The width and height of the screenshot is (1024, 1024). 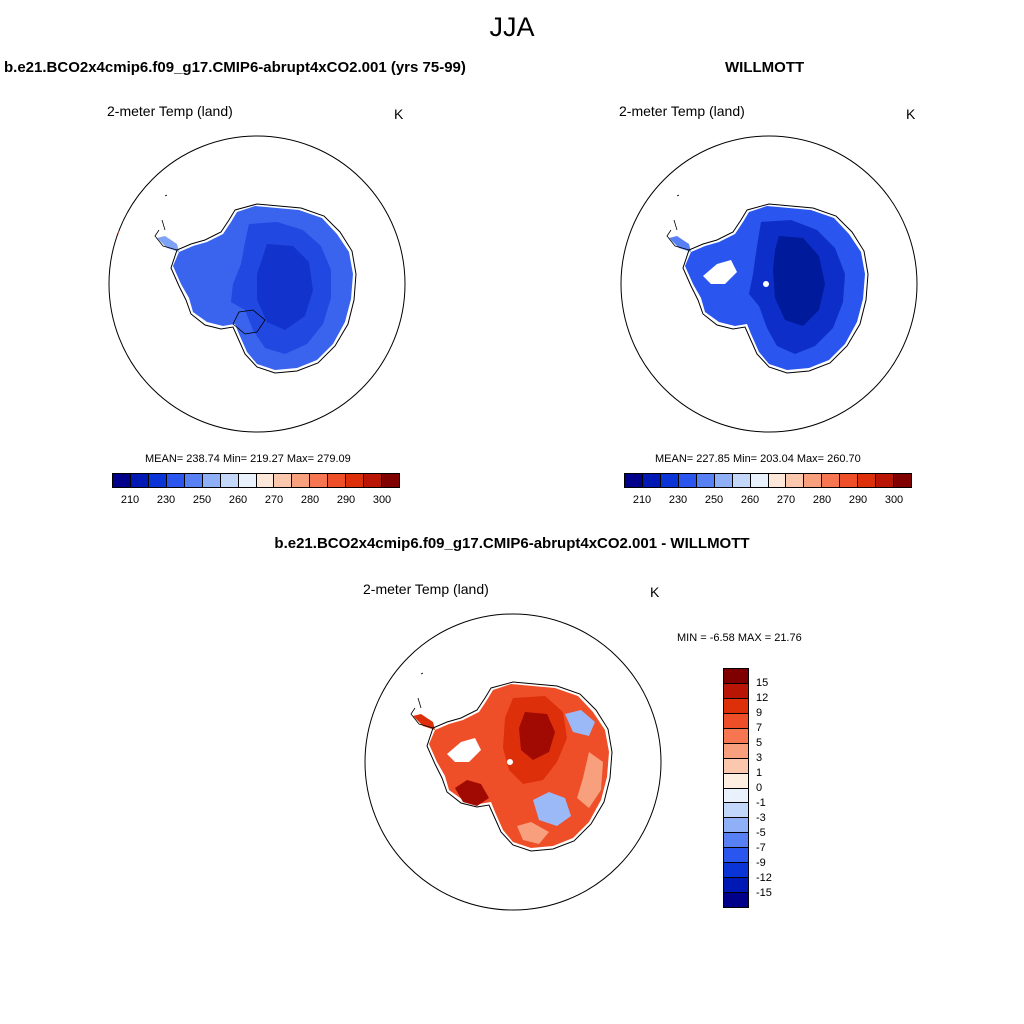 What do you see at coordinates (249, 322) in the screenshot?
I see `left-ice-shelf-line` at bounding box center [249, 322].